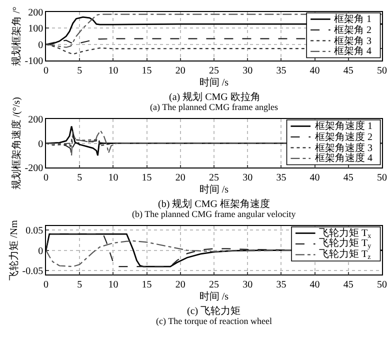 The height and width of the screenshot is (339, 391). Describe the element at coordinates (353, 30) in the screenshot. I see `legend-label: 框架角 2` at that location.